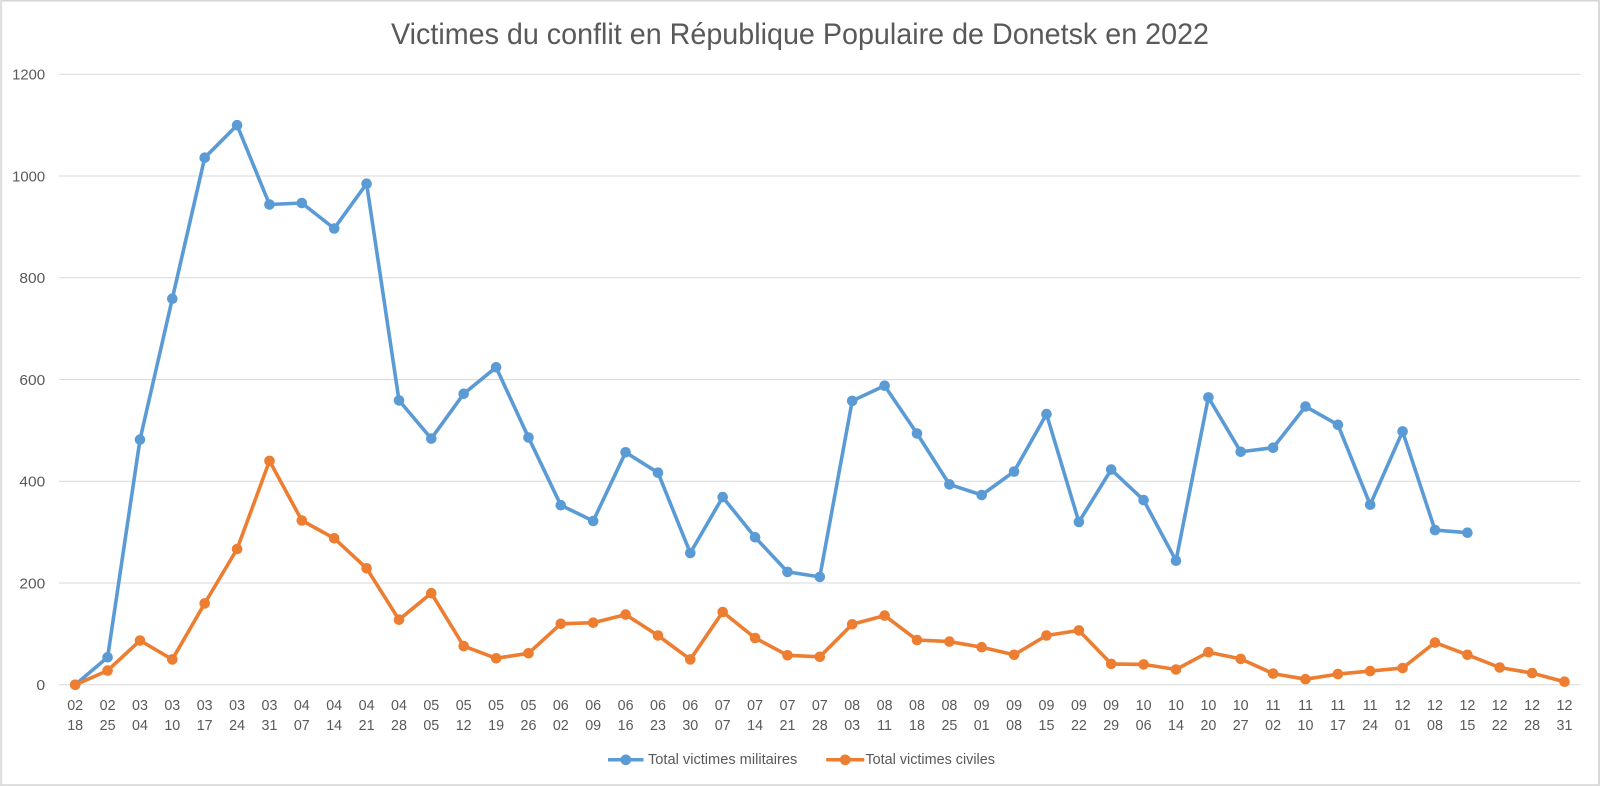 Image resolution: width=1600 pixels, height=786 pixels. Describe the element at coordinates (722, 760) in the screenshot. I see `svg-text: Total victimes militaires` at that location.